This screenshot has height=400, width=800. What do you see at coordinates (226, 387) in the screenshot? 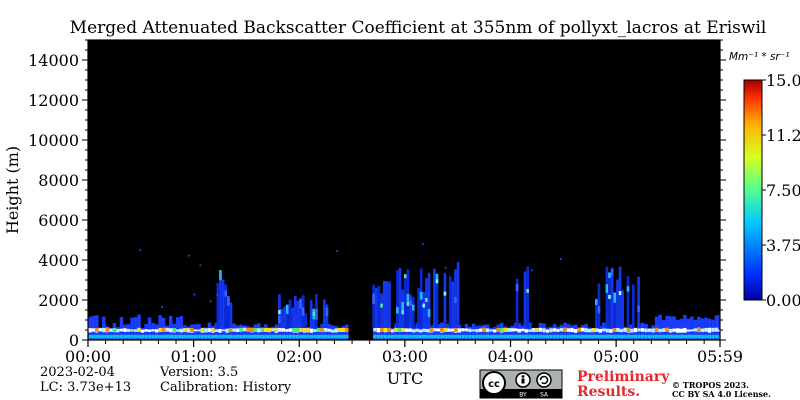
I see `footer-calibration: Calibration: History` at bounding box center [226, 387].